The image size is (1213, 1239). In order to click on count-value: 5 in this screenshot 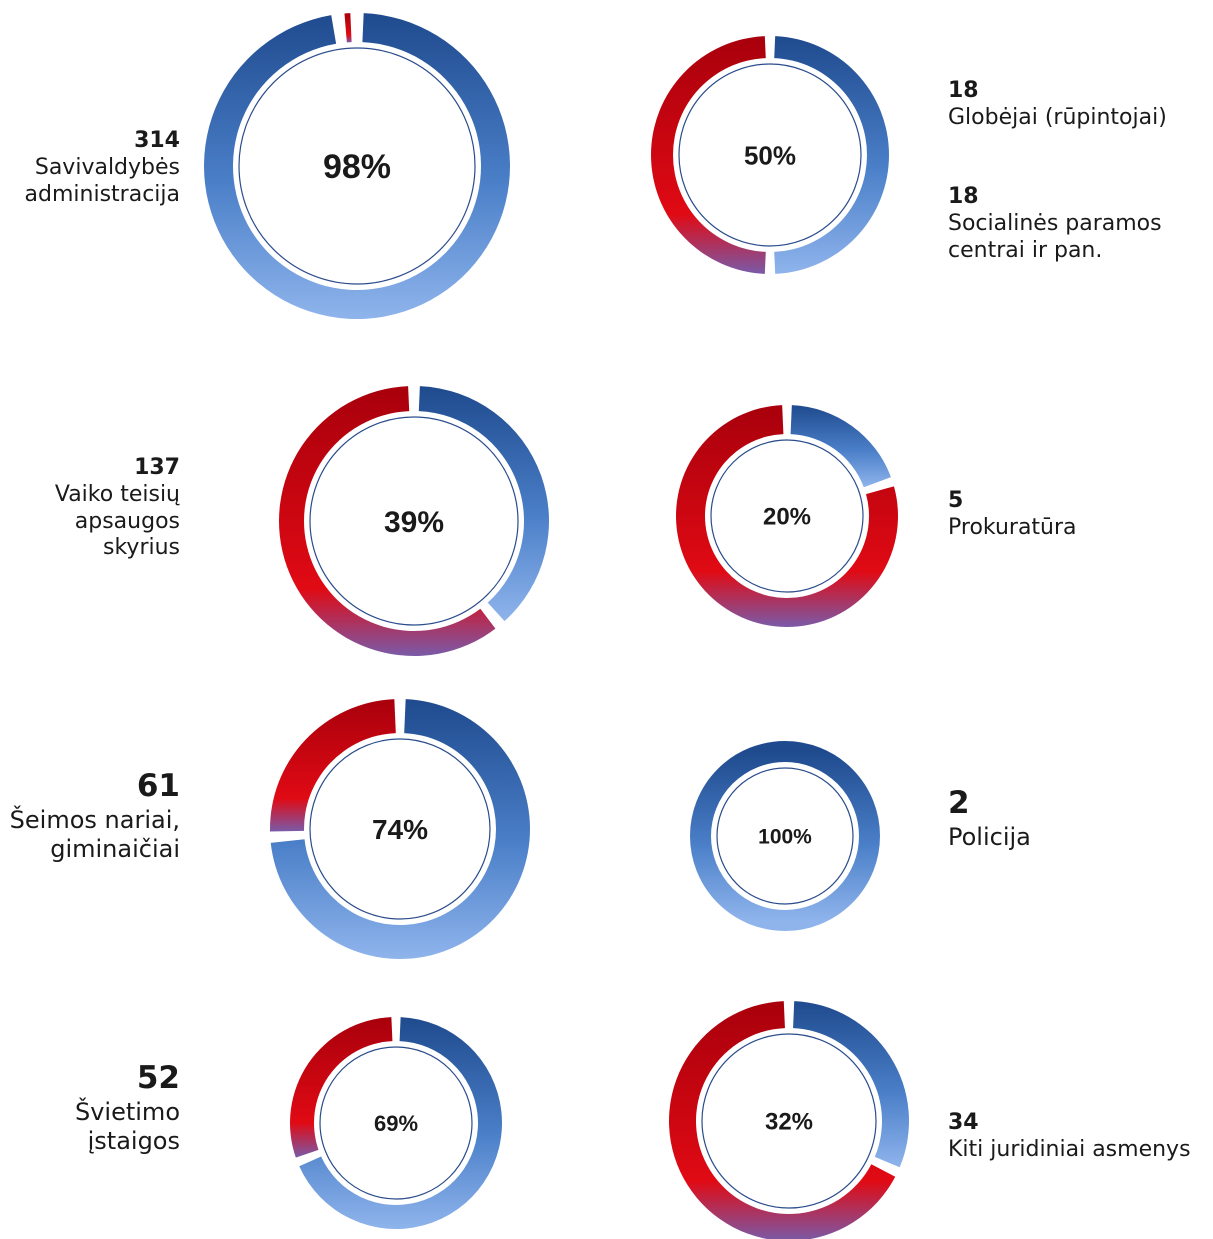, I will do `click(956, 500)`.